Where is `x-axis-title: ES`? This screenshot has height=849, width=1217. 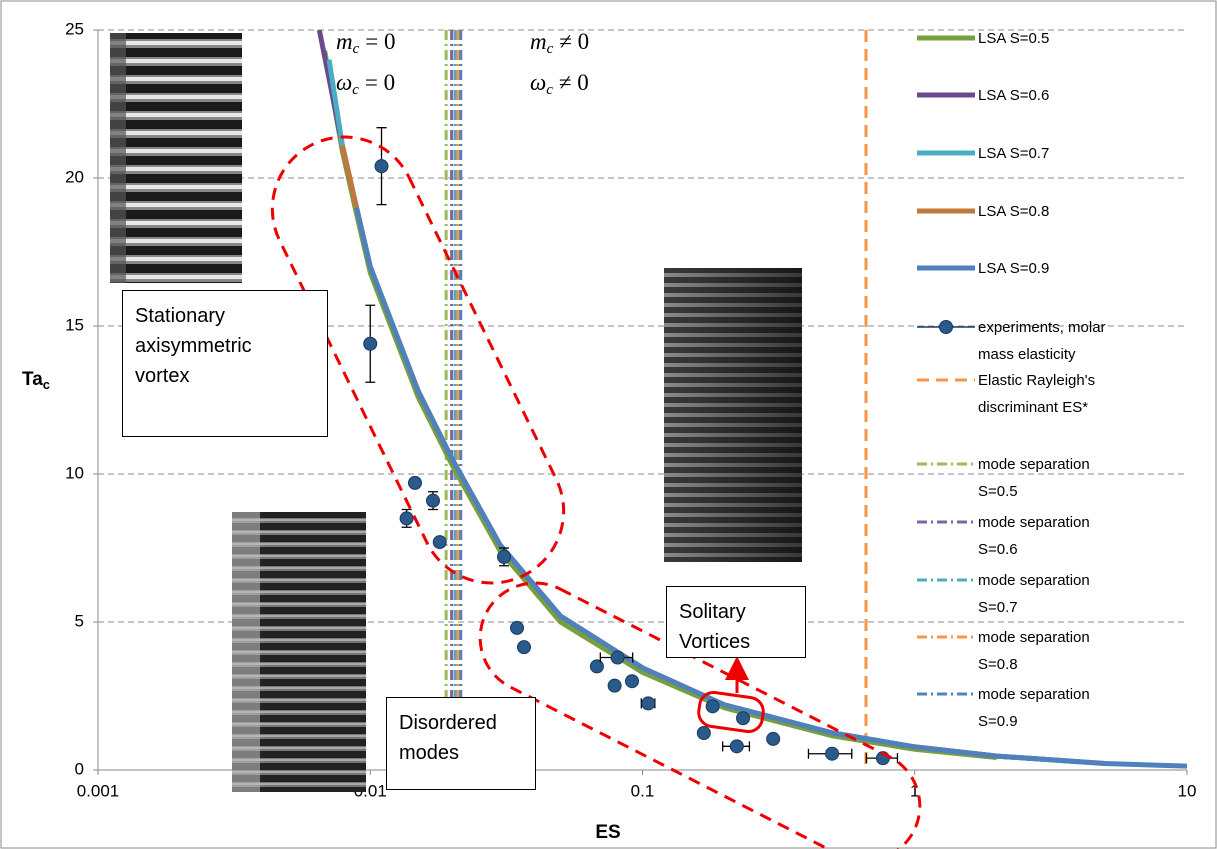
x-axis-title: ES is located at coordinates (607, 832).